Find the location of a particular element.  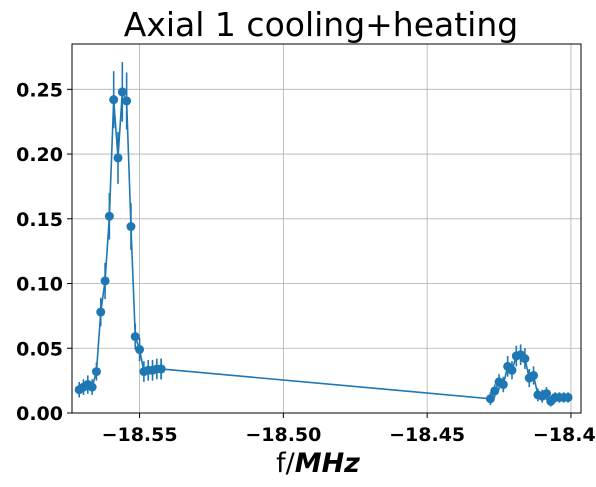

x-tick-label: −18.50 is located at coordinates (283, 435).